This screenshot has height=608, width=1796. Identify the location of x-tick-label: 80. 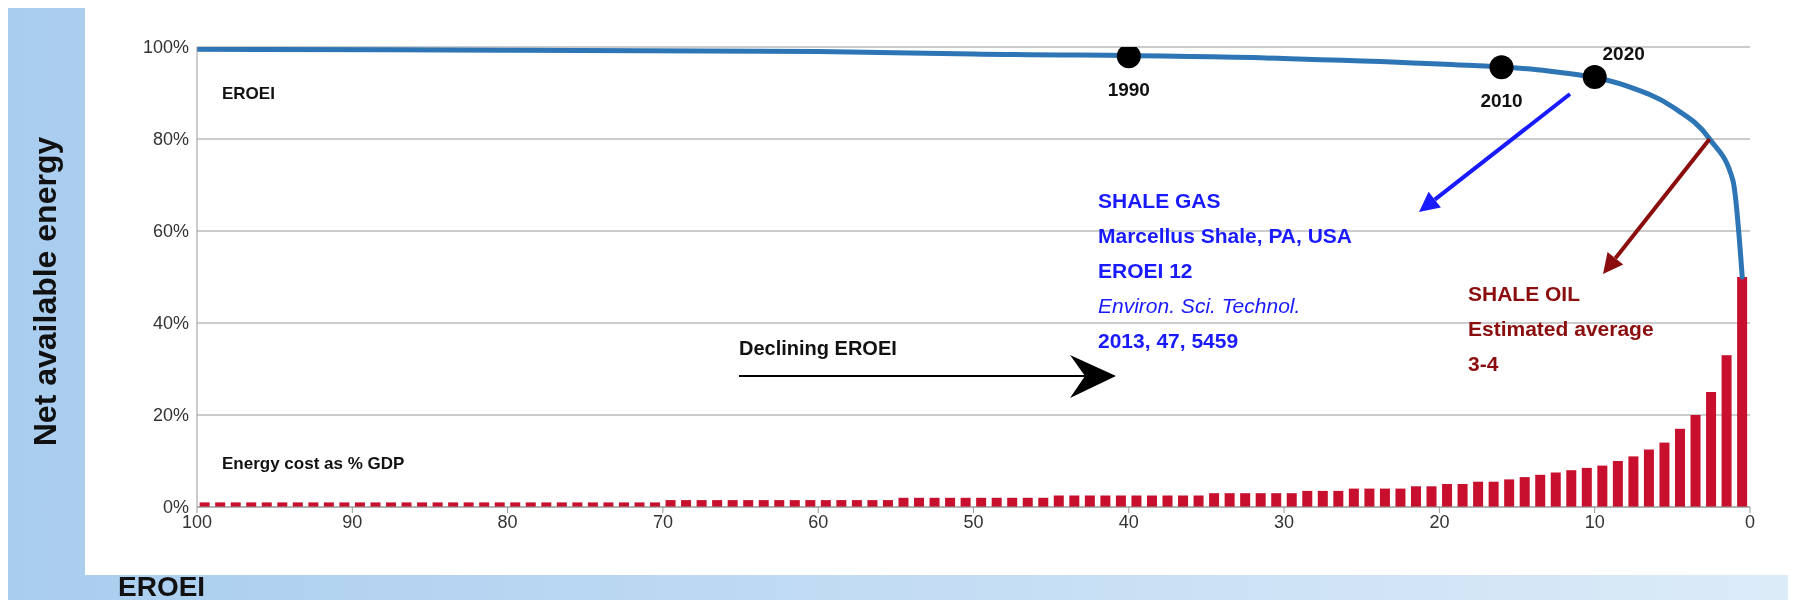
(507, 521).